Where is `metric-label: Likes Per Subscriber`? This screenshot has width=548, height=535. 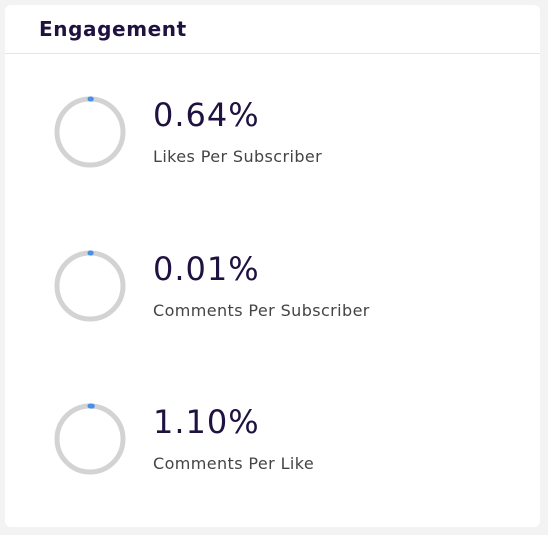 metric-label: Likes Per Subscriber is located at coordinates (238, 156).